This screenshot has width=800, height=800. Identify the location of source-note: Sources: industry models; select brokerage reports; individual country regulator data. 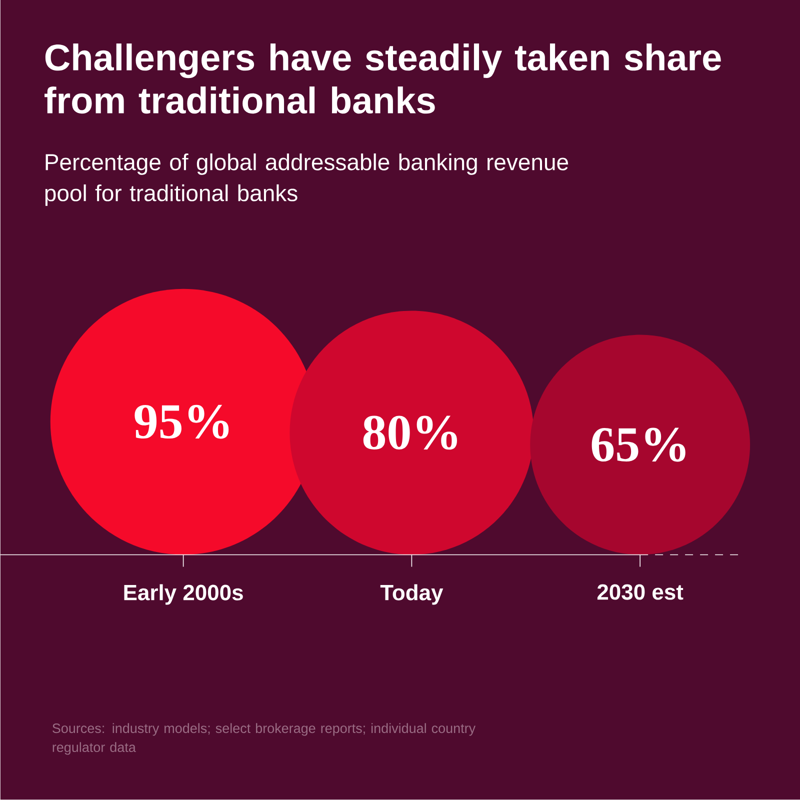
(264, 739).